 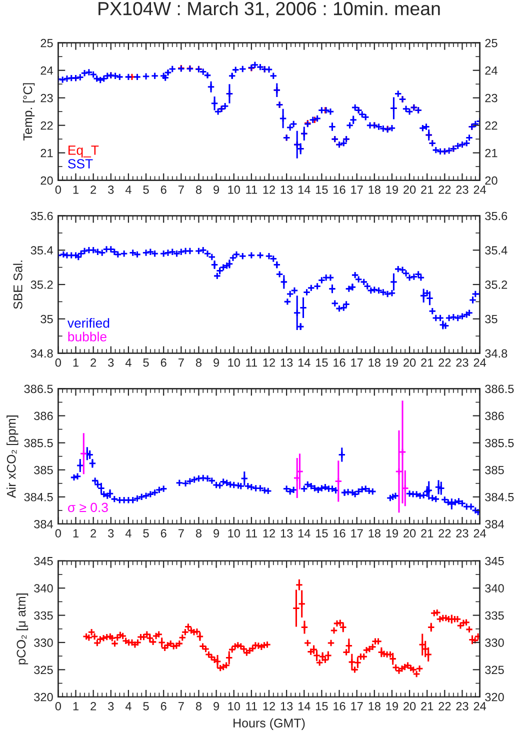 What do you see at coordinates (491, 98) in the screenshot?
I see `y2-tick-label: 23` at bounding box center [491, 98].